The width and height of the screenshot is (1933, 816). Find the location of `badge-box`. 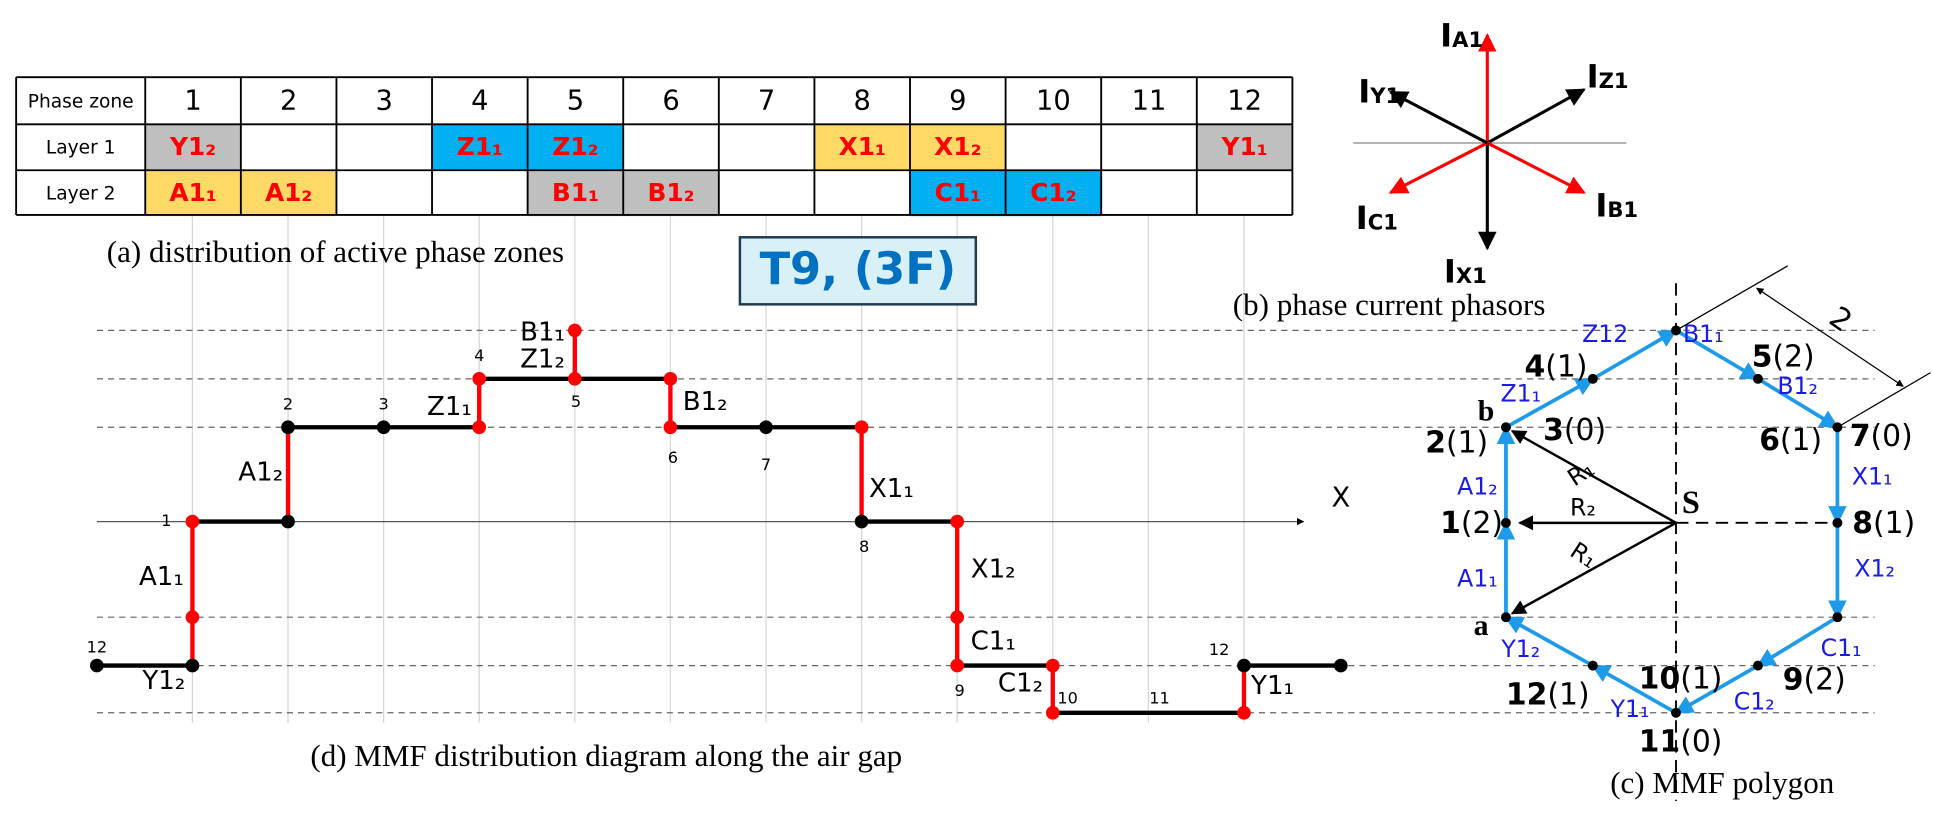

badge-box is located at coordinates (858, 271).